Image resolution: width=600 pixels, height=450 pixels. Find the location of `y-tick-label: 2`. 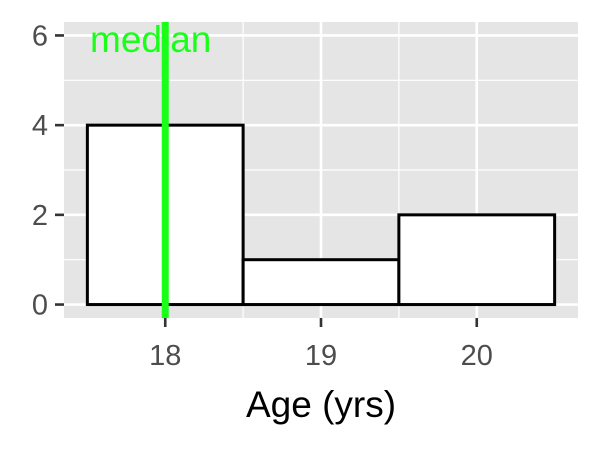

y-tick-label: 2 is located at coordinates (40, 216).